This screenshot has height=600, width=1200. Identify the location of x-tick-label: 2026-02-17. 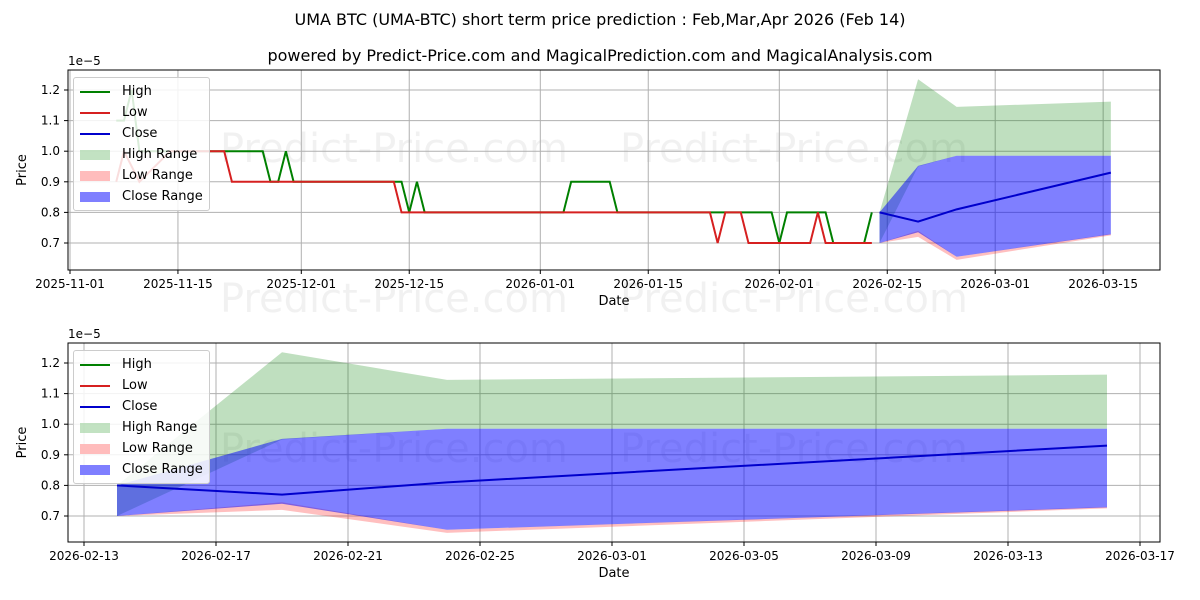
(216, 556).